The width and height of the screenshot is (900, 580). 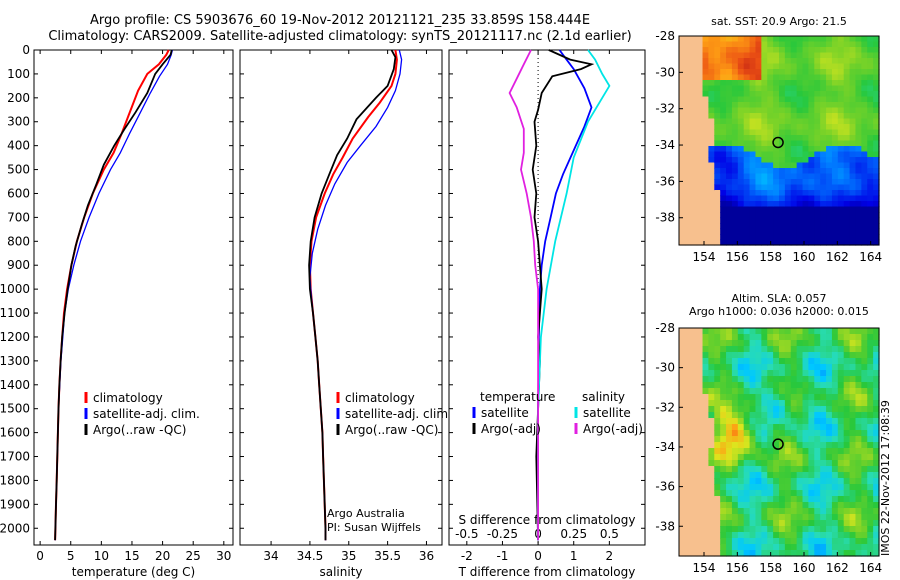 What do you see at coordinates (374, 527) in the screenshot?
I see `annotation-pi: PI: Susan Wijffels` at bounding box center [374, 527].